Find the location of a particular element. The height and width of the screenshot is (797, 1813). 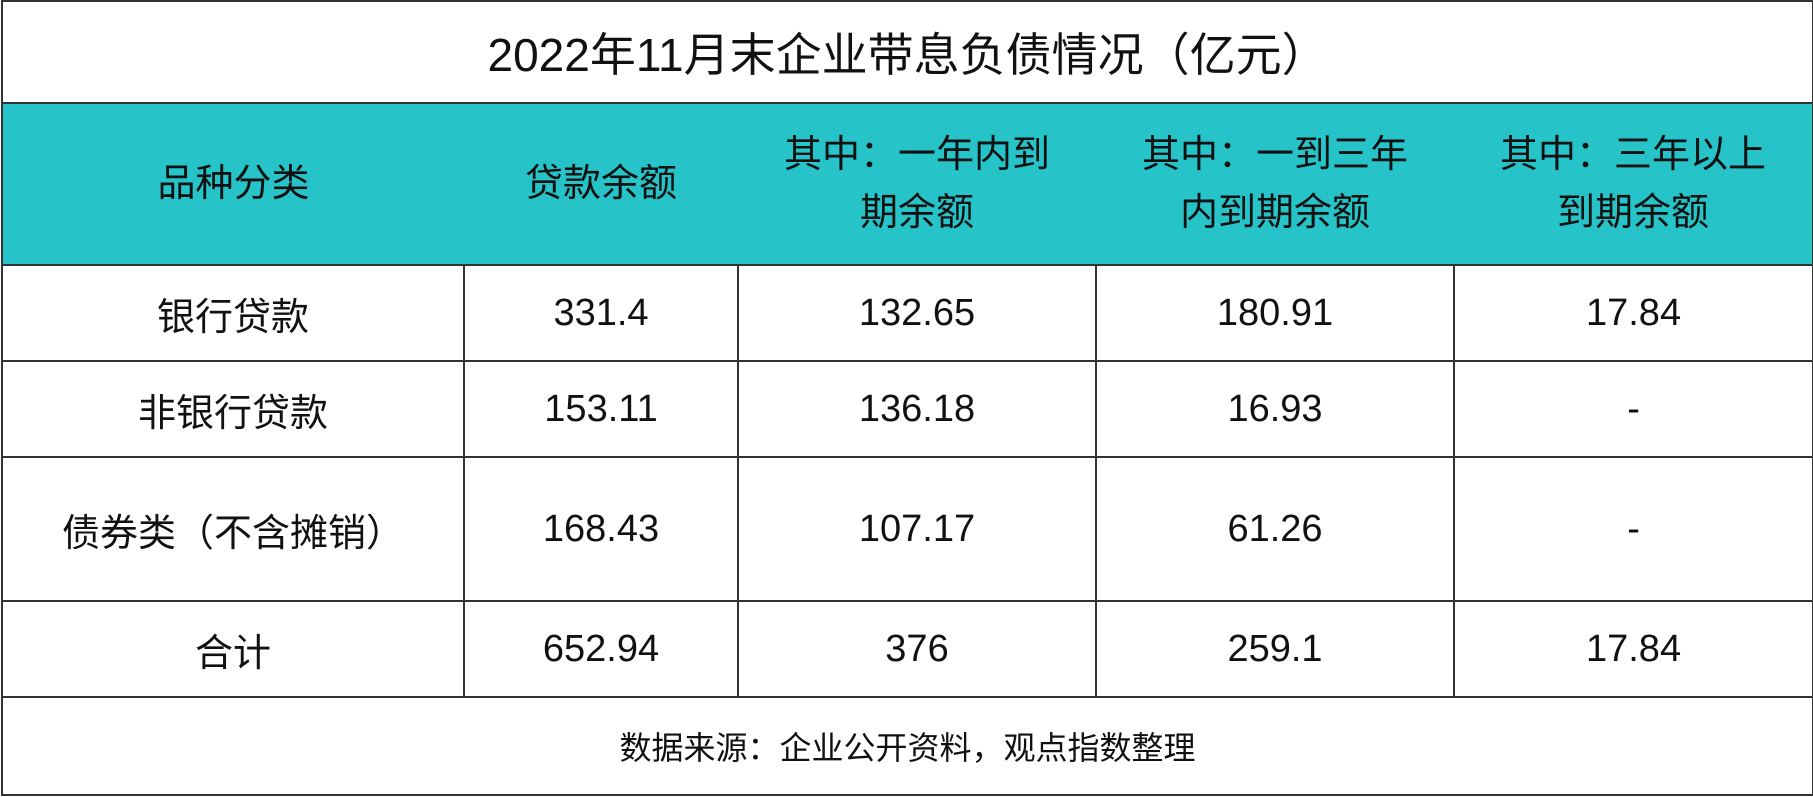

table-cell: 132.65 is located at coordinates (917, 313).